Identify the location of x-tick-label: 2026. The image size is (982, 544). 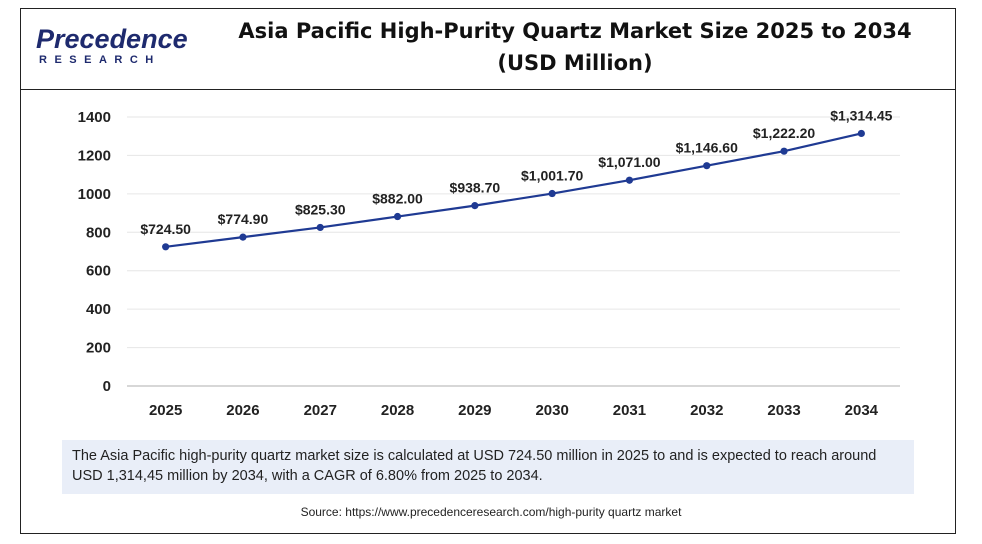
(242, 410).